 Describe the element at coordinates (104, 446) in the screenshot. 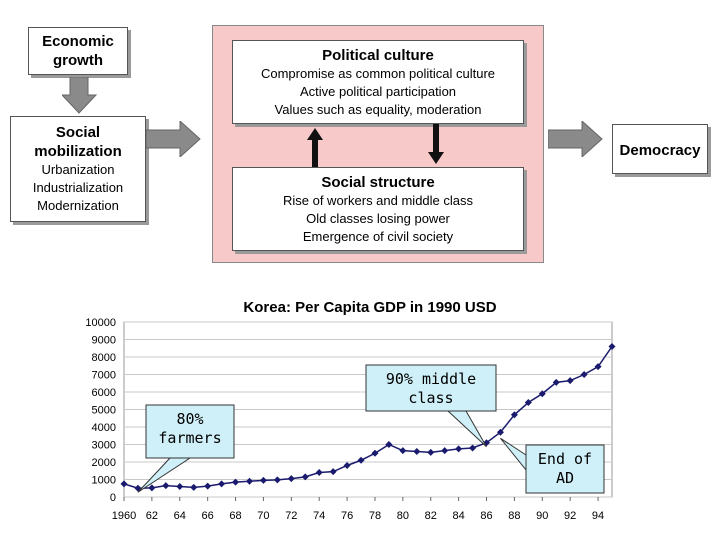

I see `y-tick-label: 3000` at that location.